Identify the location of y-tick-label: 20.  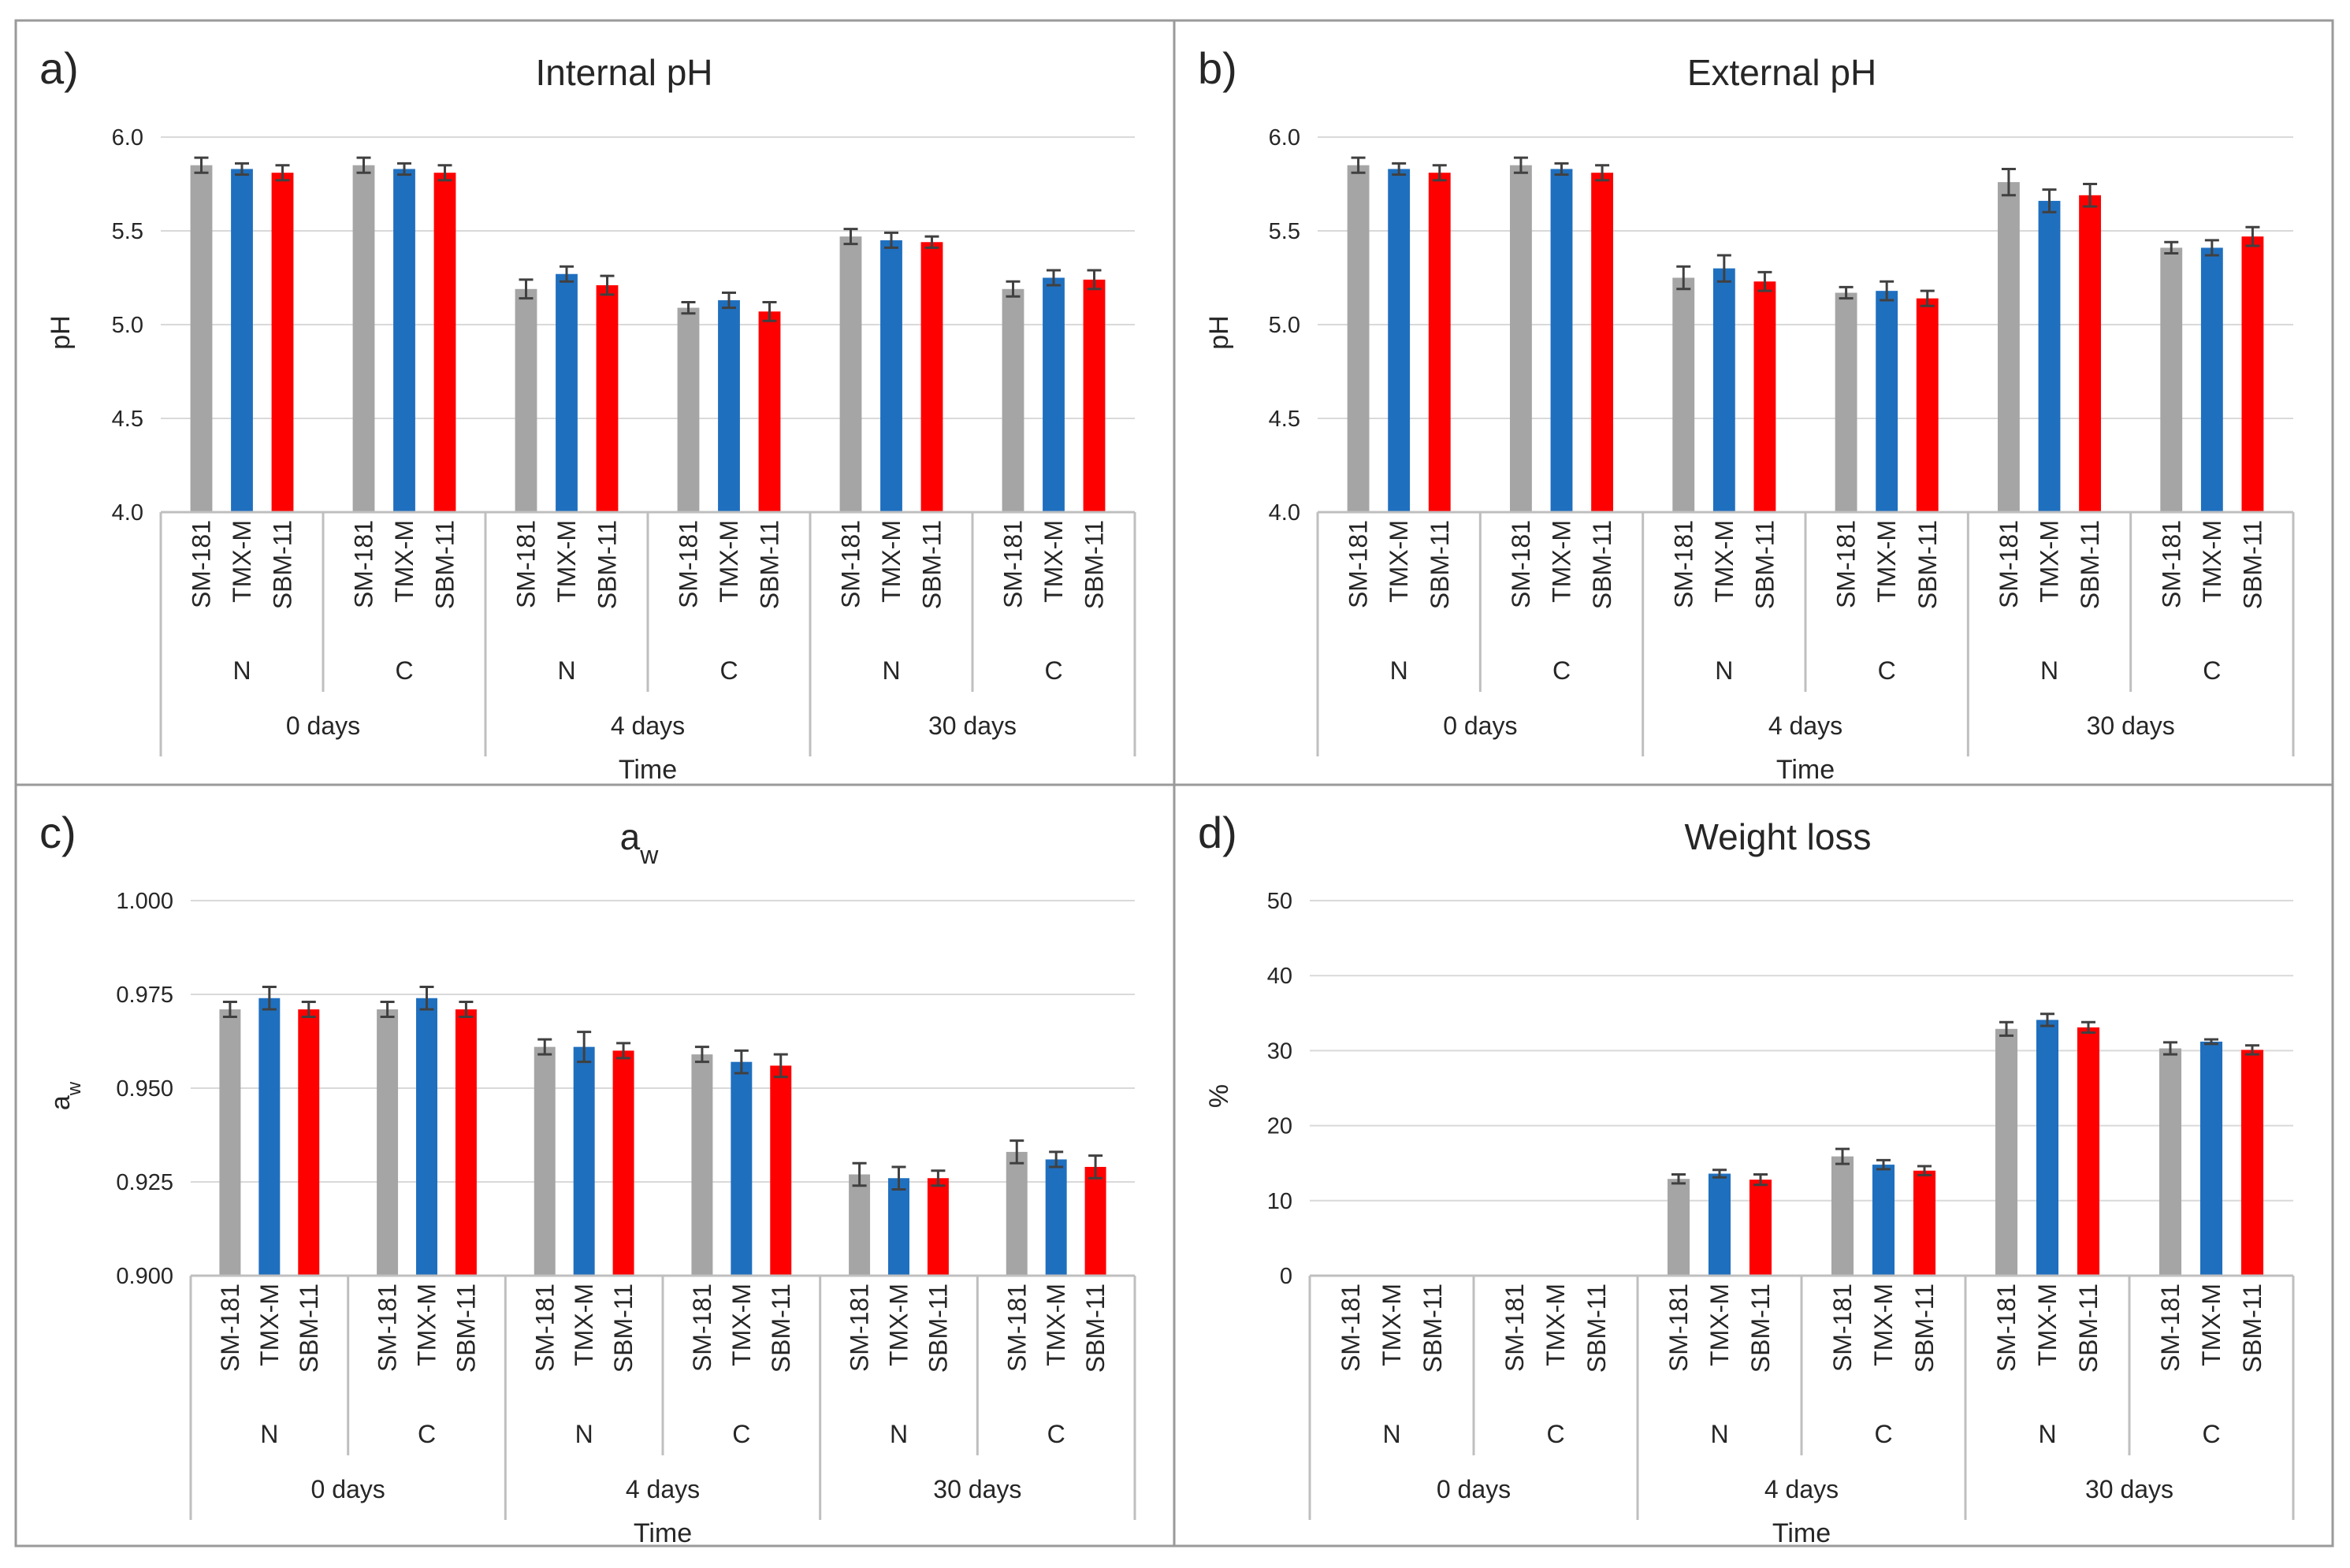
(1279, 1126).